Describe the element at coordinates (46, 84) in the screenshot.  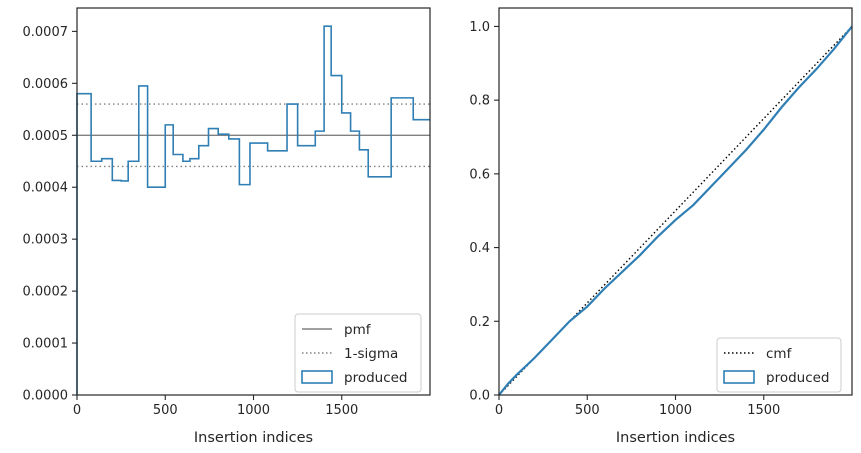
I see `y-tick-label: 0.0006` at that location.